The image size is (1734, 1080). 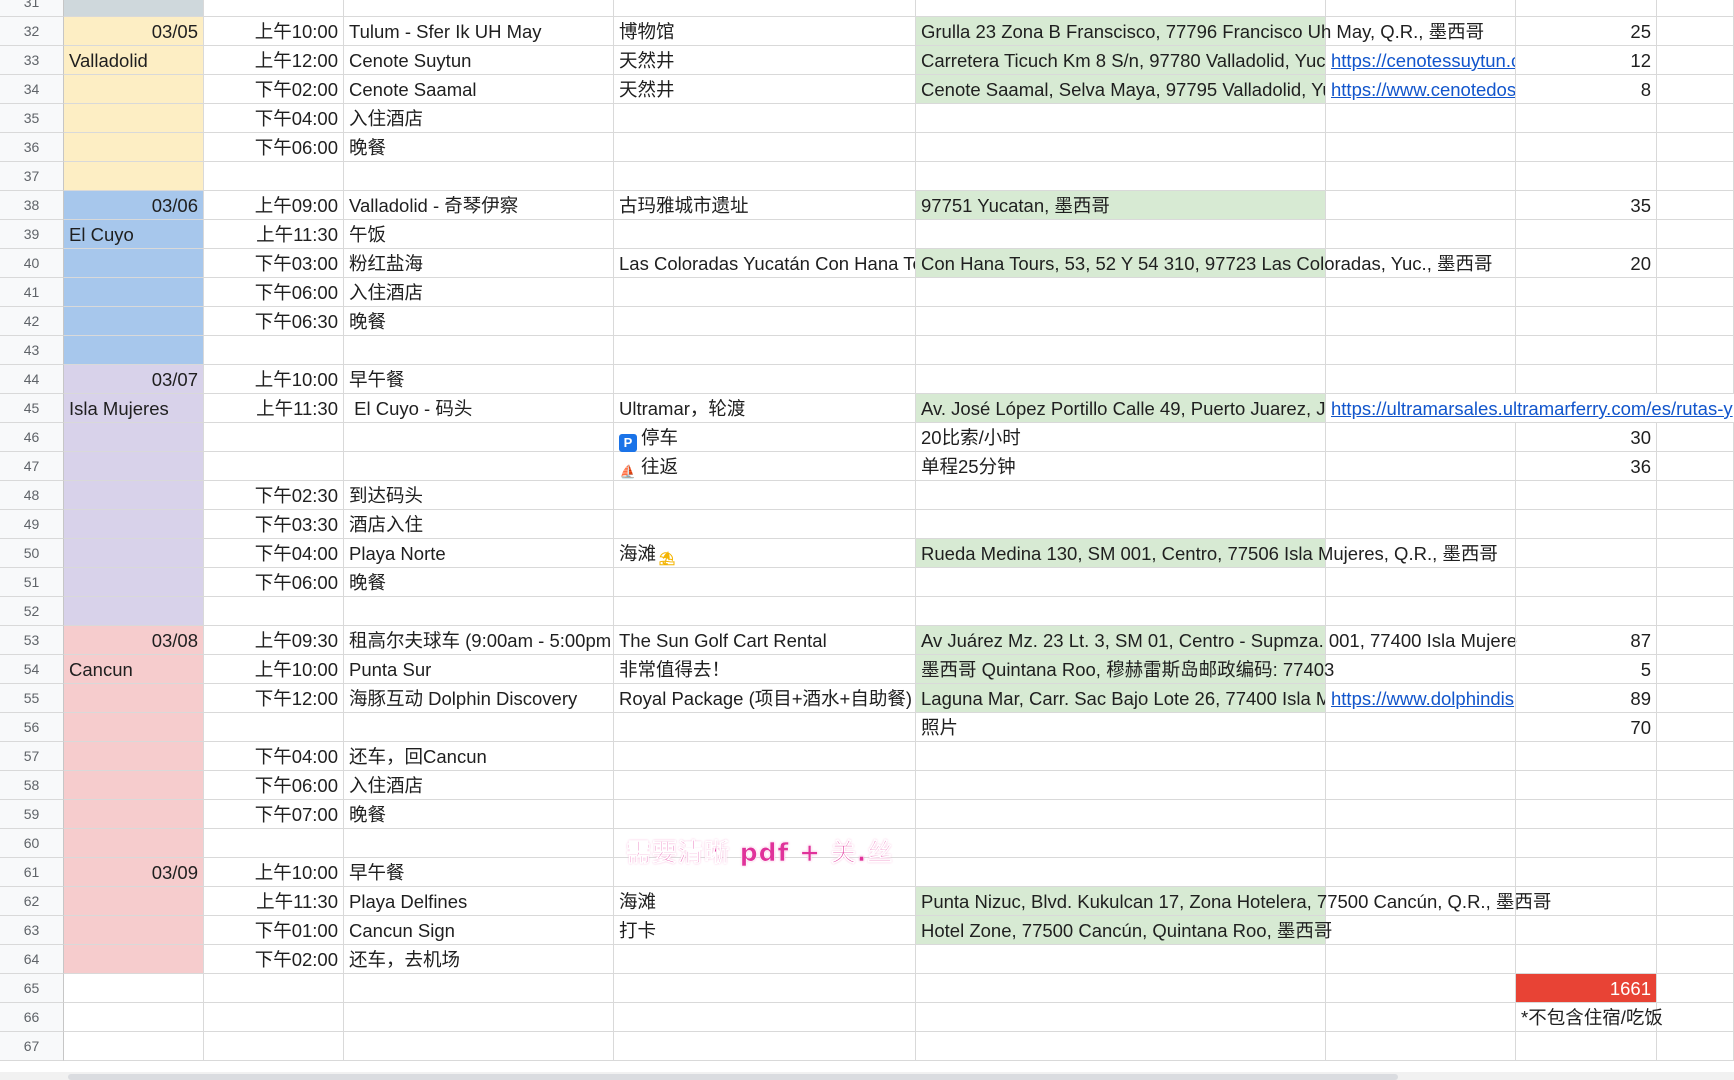 I want to click on row-header: 45, so click(x=32, y=408).